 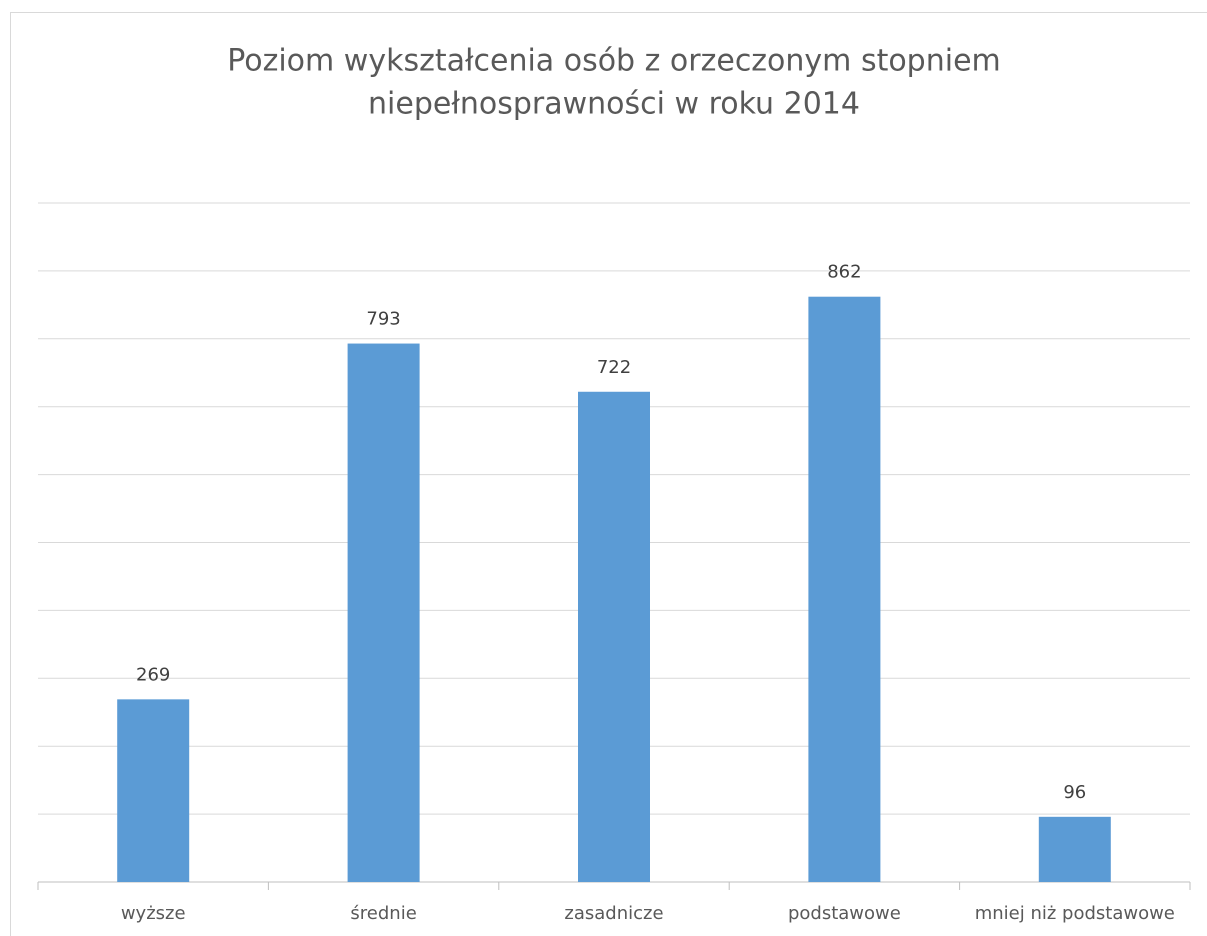 I want to click on data-label: 862, so click(x=844, y=272).